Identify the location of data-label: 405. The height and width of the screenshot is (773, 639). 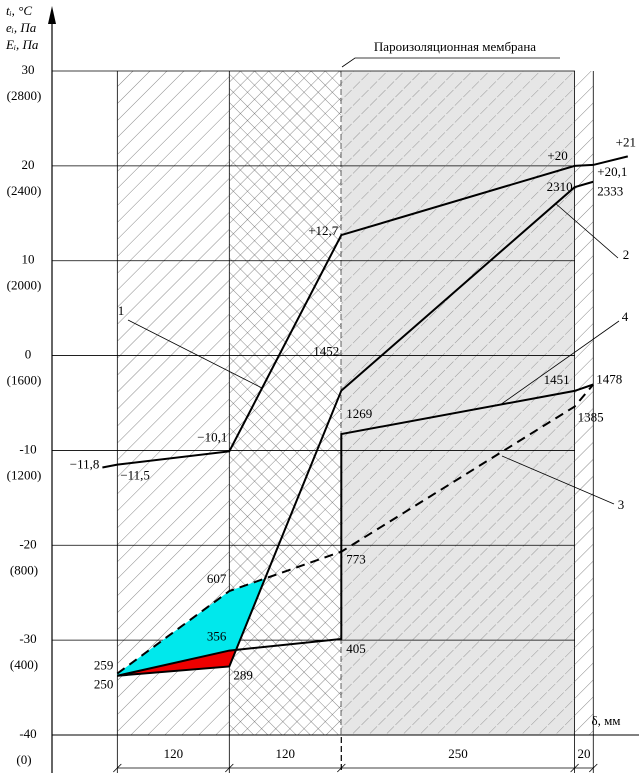
(356, 648).